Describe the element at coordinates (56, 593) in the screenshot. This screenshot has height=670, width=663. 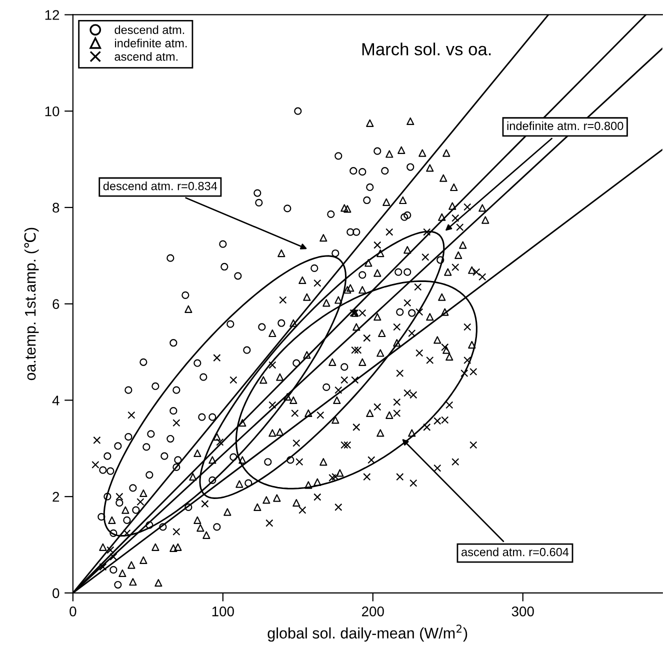
I see `y-tick-label: 0` at that location.